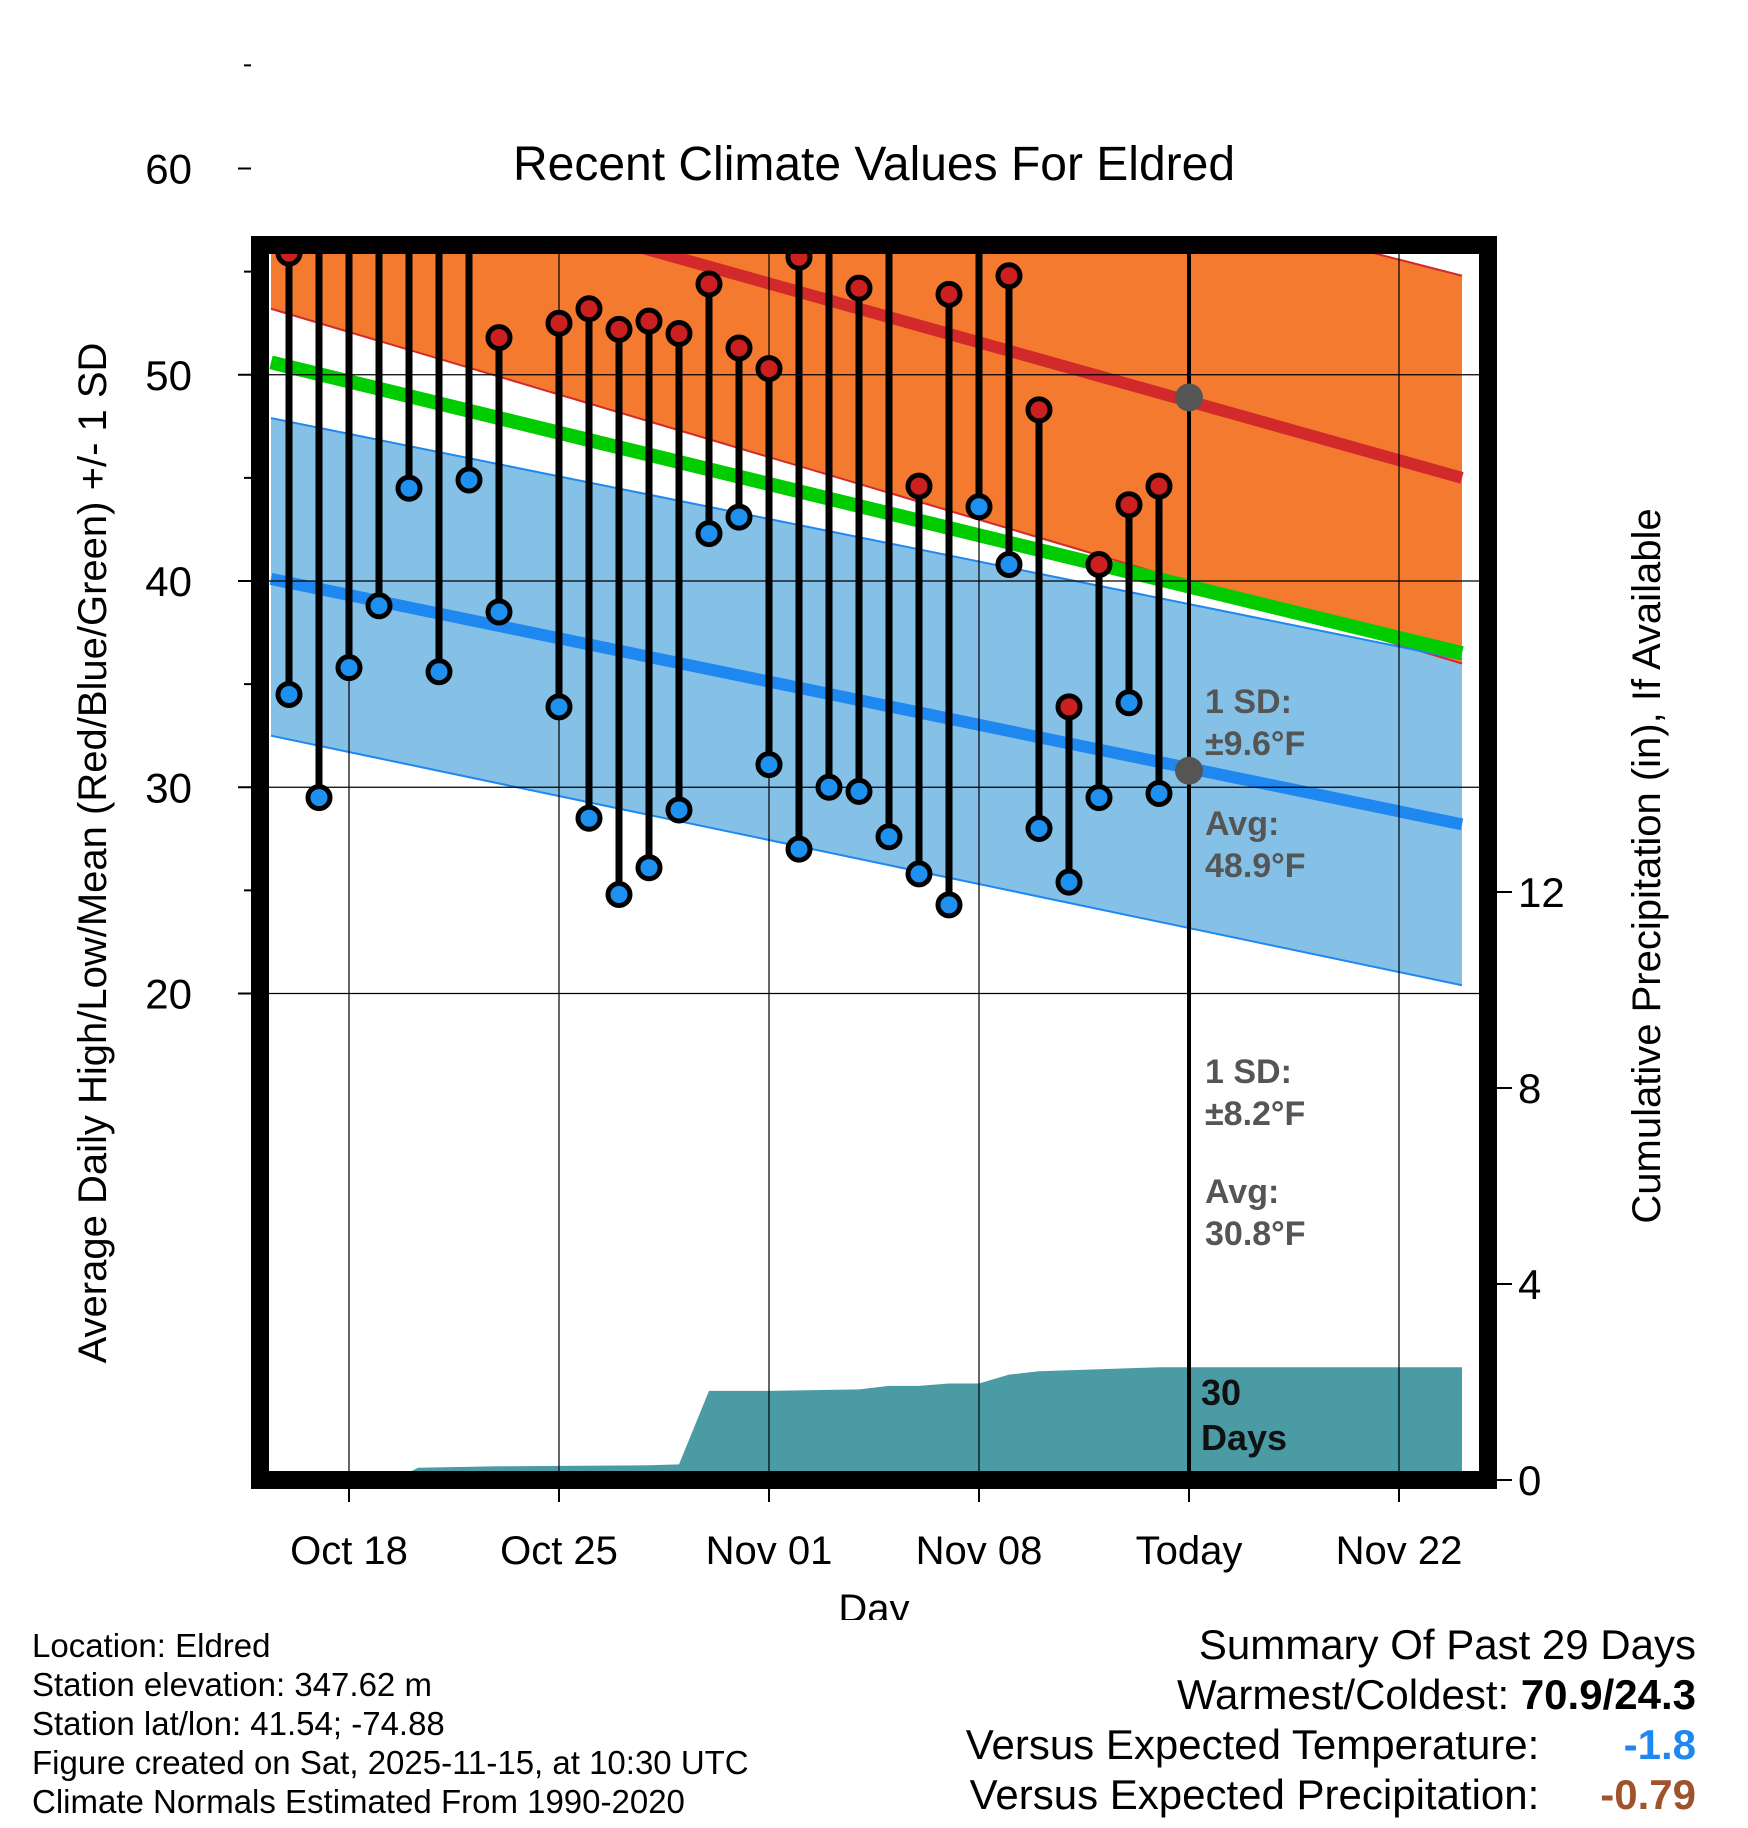 The width and height of the screenshot is (1748, 1828). Describe the element at coordinates (1248, 702) in the screenshot. I see `high-sd-label: 1 SD:` at that location.